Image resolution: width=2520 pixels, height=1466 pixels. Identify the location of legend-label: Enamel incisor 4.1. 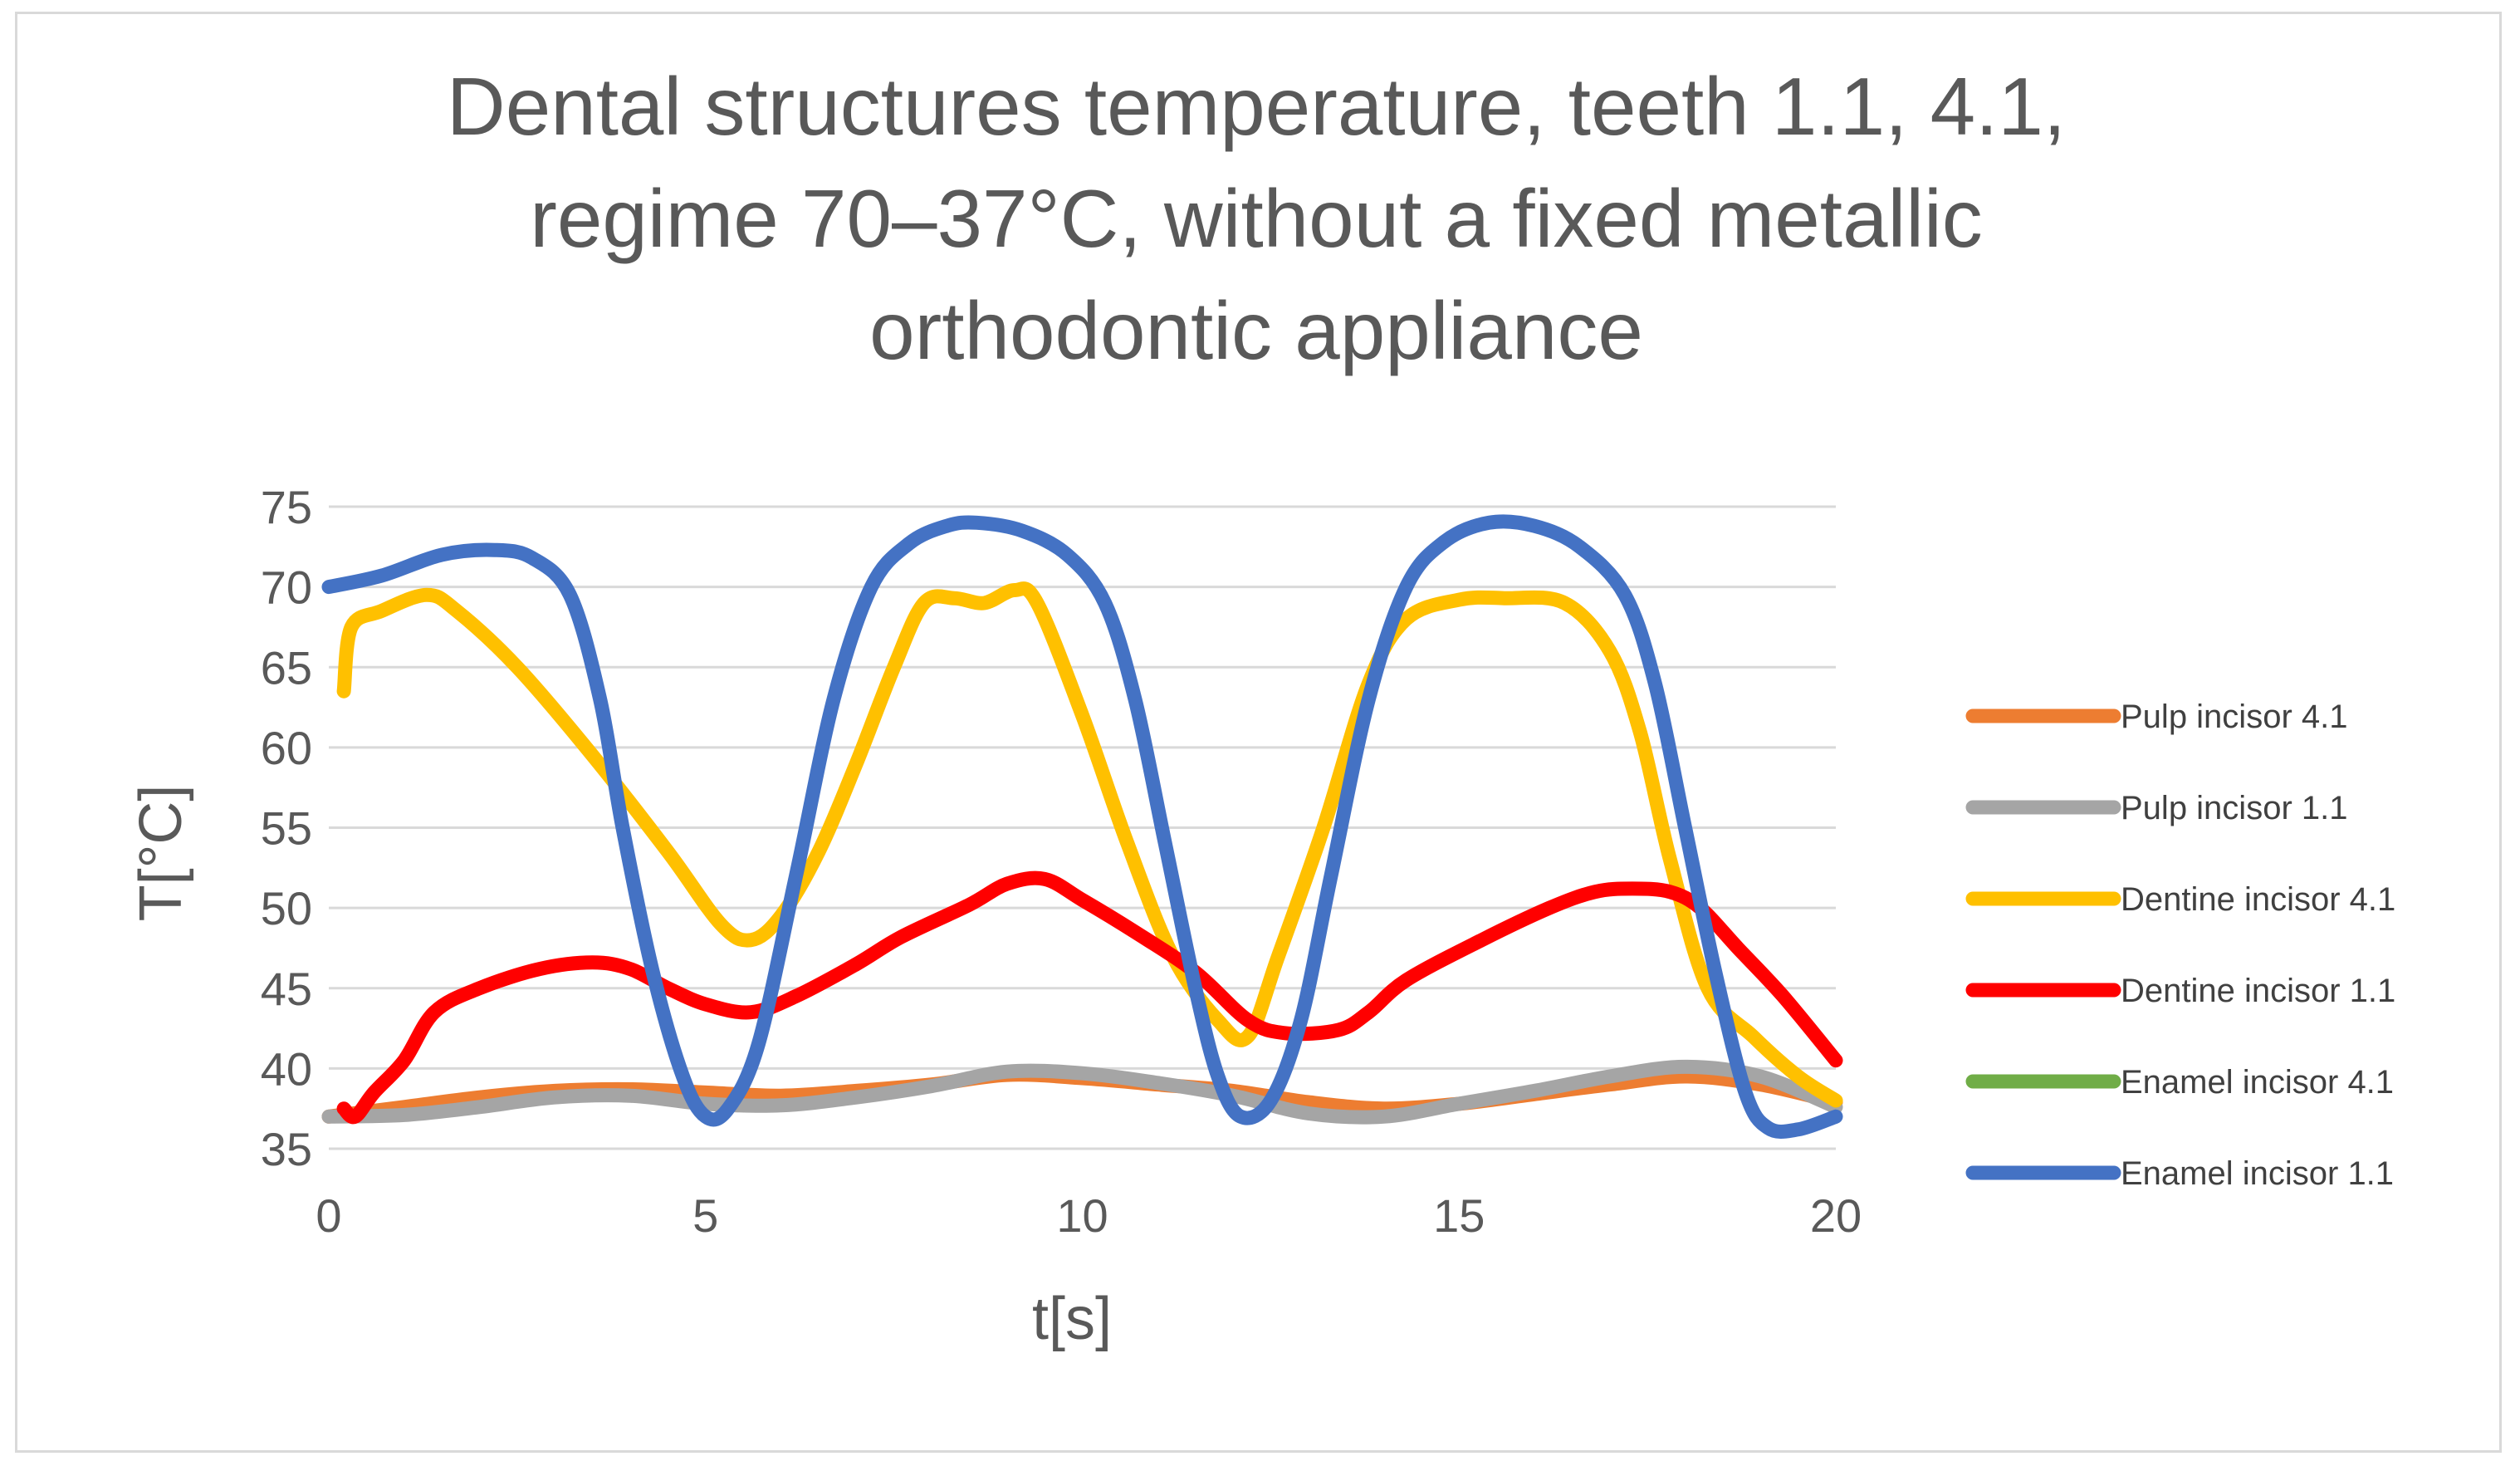
(2257, 1082).